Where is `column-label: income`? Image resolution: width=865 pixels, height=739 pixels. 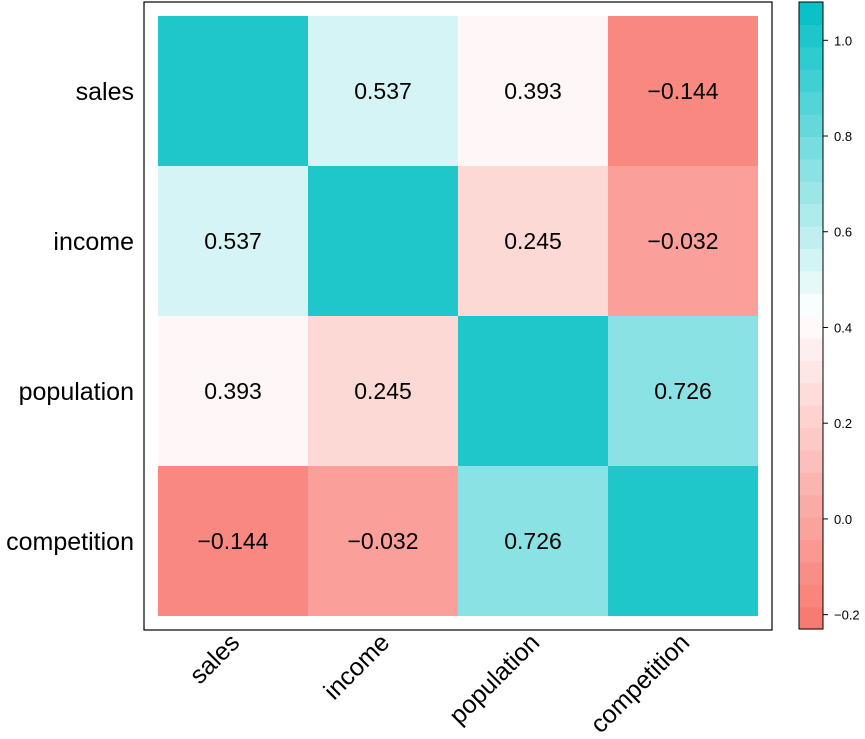
column-label: income is located at coordinates (356, 666).